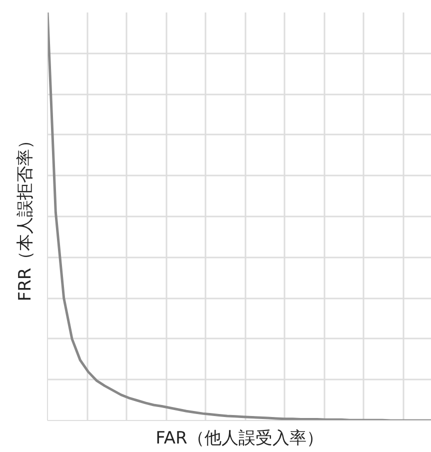 This screenshot has height=452, width=431. I want to click on x-axis-title: FAR（他人誤受入率）, so click(240, 438).